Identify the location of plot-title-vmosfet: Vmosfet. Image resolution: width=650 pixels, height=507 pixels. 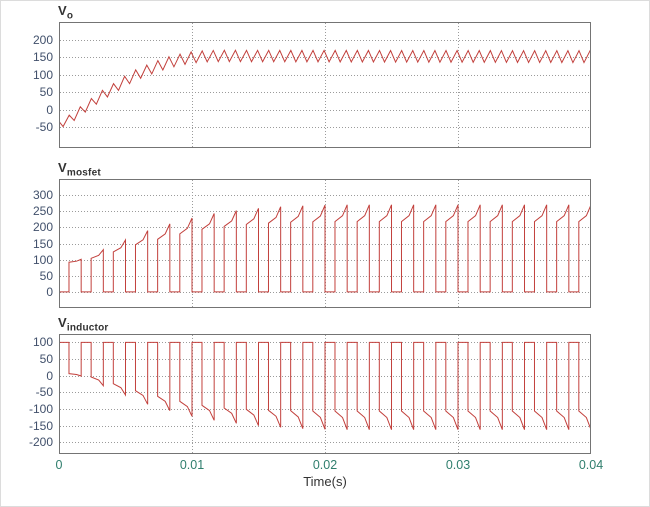
(79, 169).